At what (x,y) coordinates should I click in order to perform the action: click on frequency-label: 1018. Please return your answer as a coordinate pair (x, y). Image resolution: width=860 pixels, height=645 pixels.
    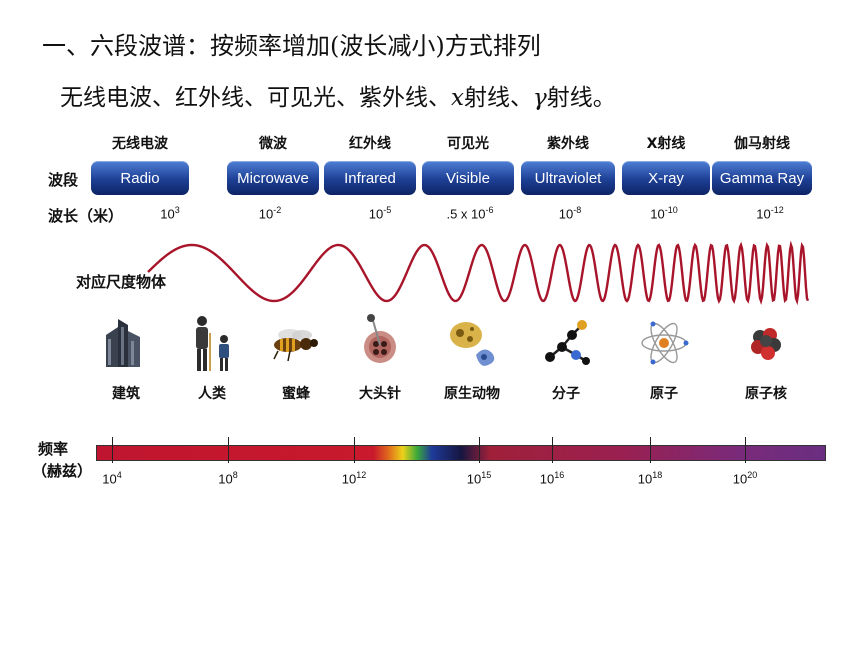
    Looking at the image, I should click on (650, 478).